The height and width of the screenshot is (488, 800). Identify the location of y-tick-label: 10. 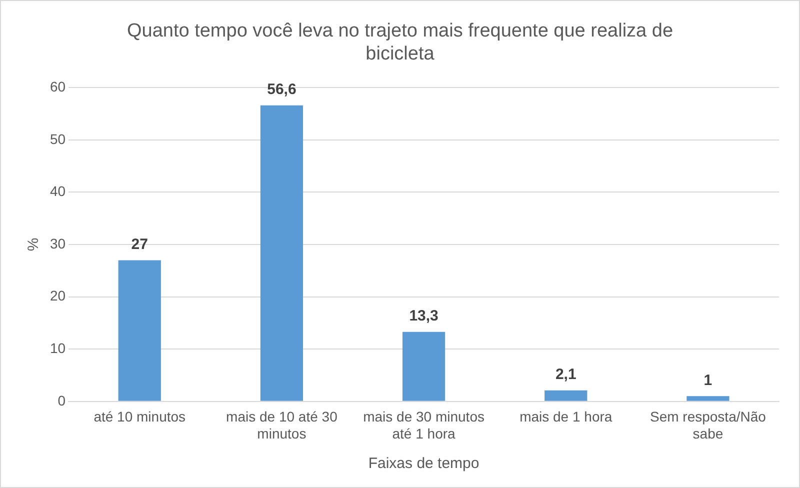
(58, 348).